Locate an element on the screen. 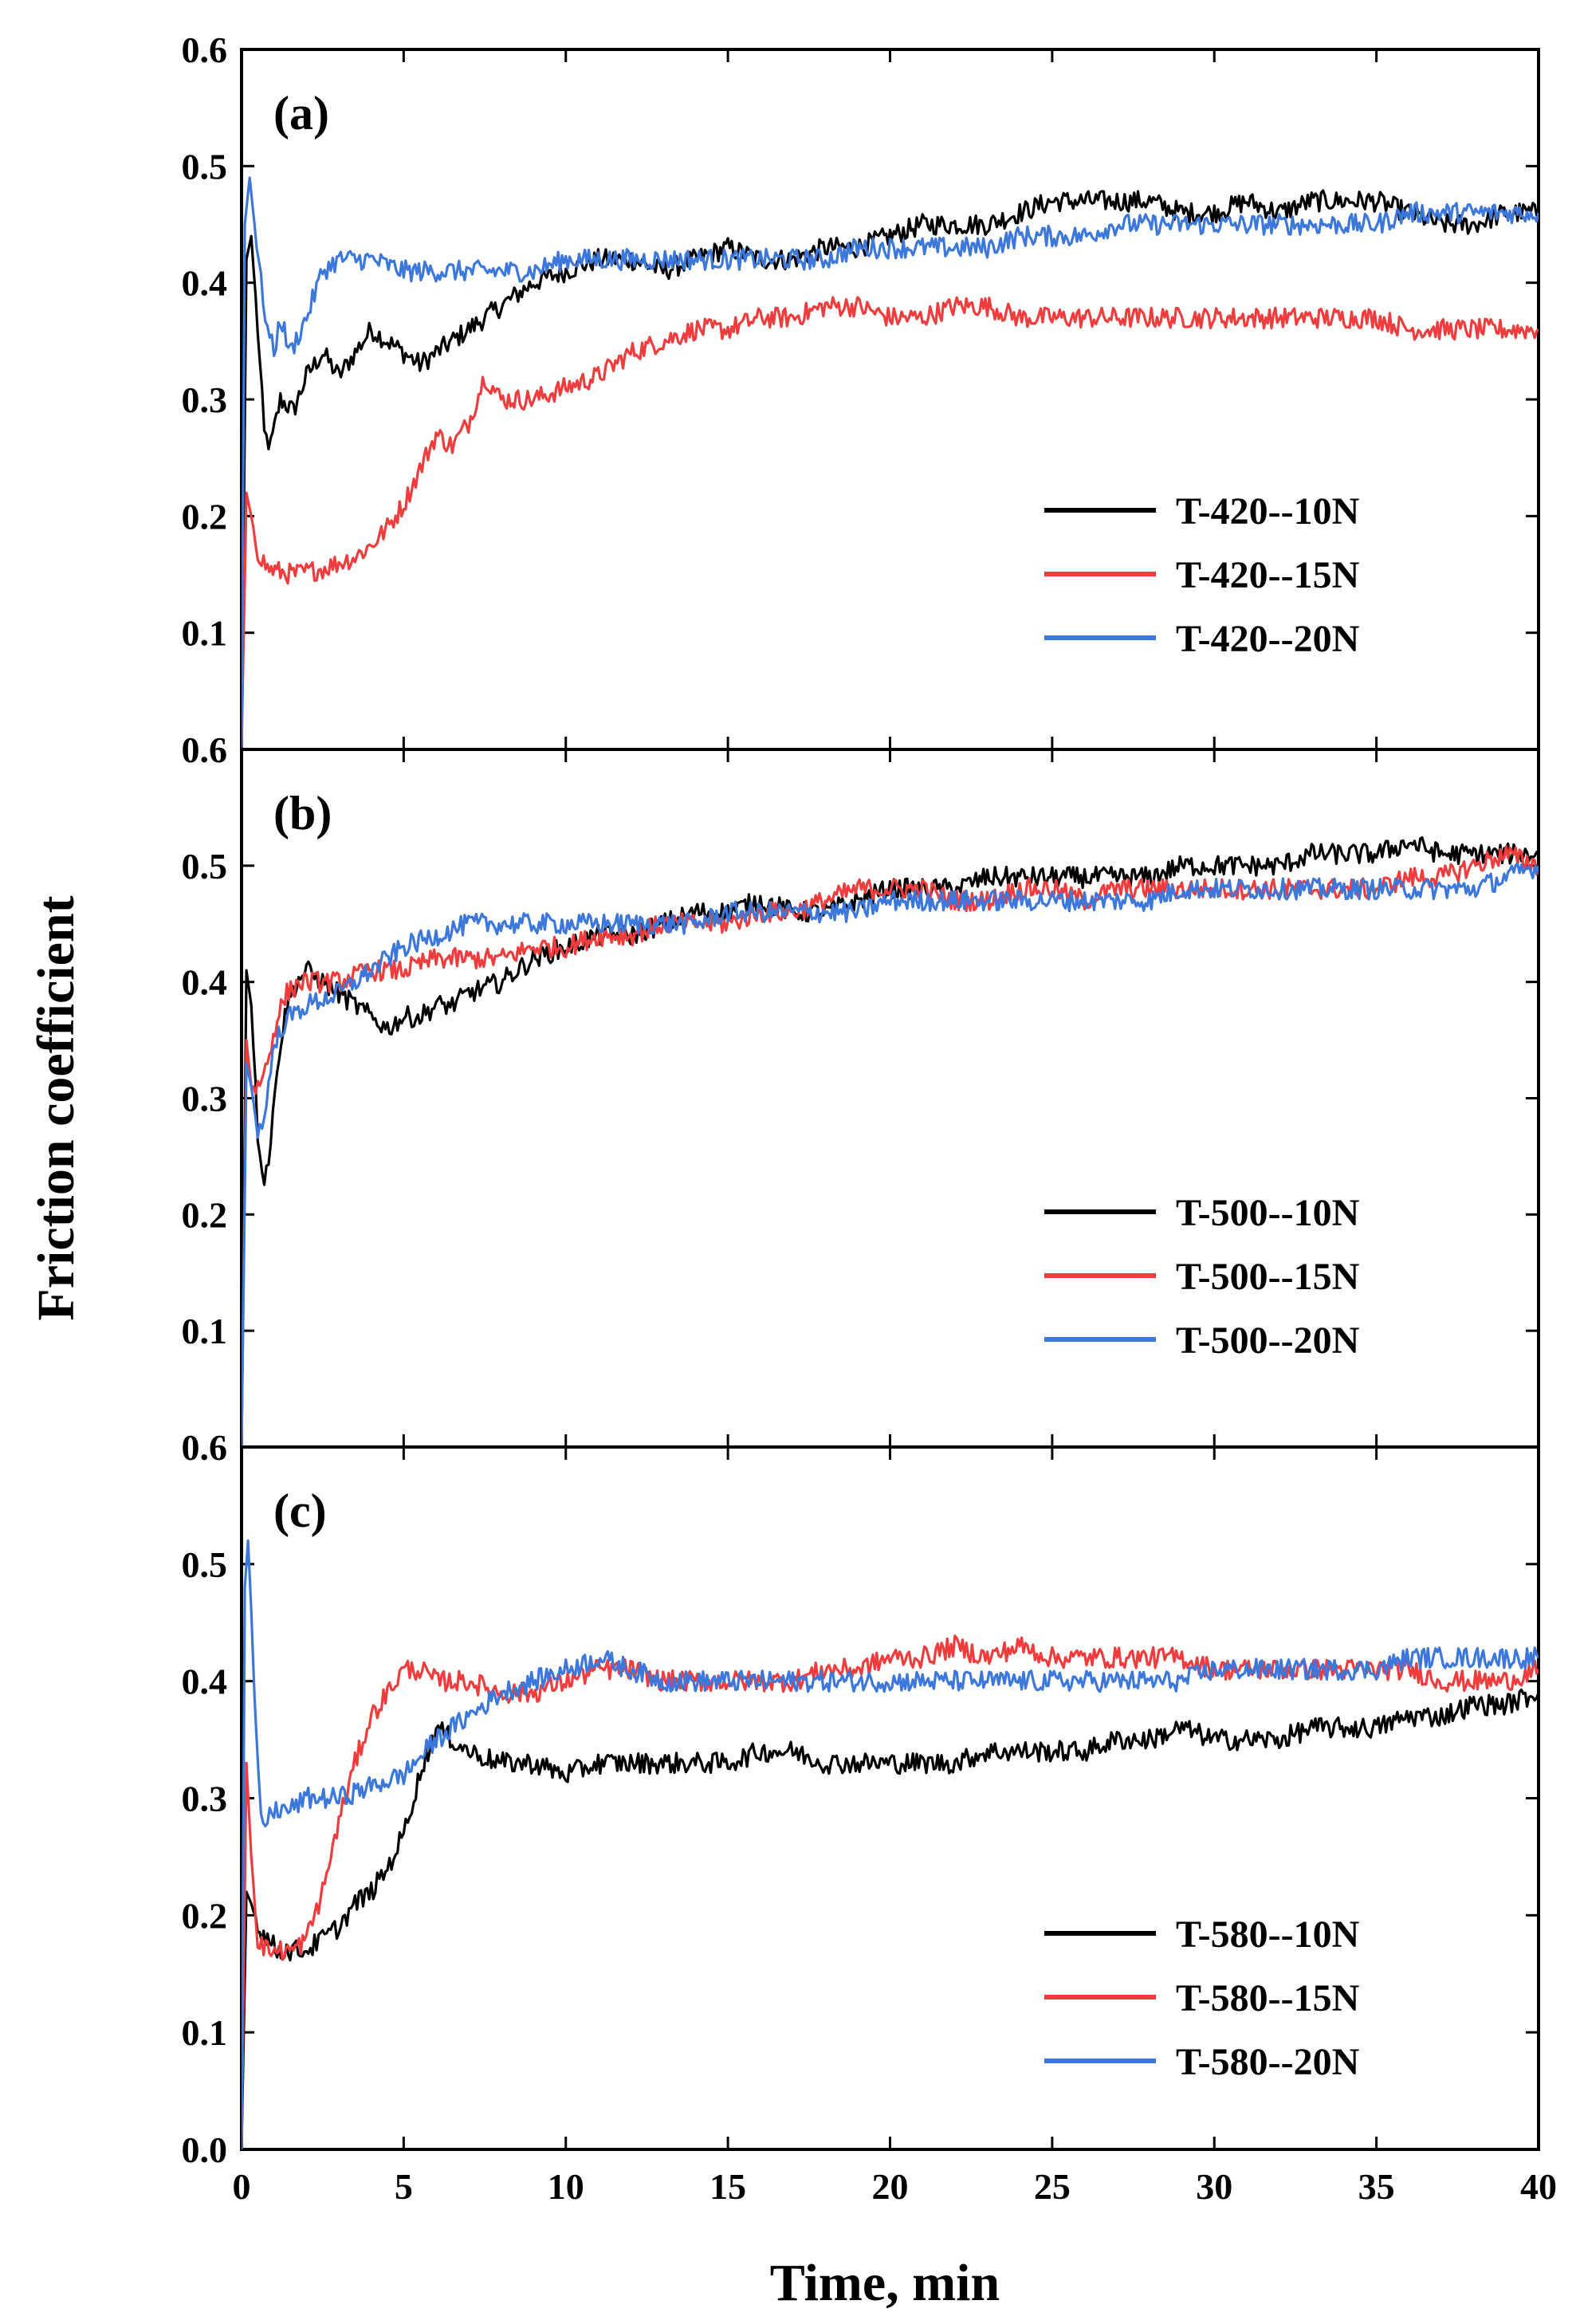  legend-label: T-500--15N is located at coordinates (1268, 1277).